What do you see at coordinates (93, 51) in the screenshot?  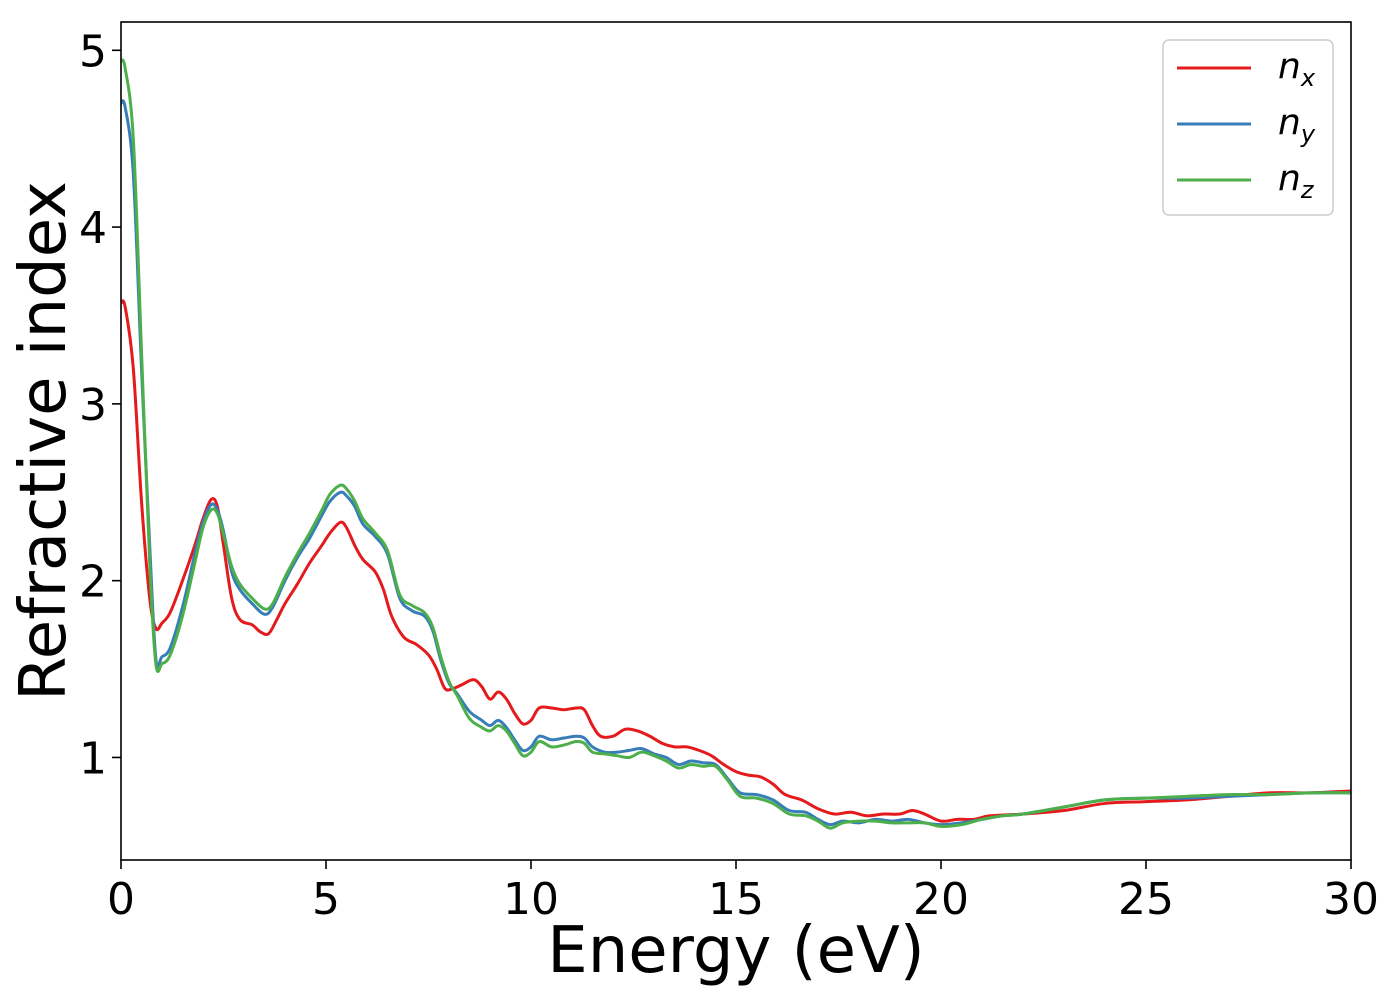 I see `y-tick-label: 5` at bounding box center [93, 51].